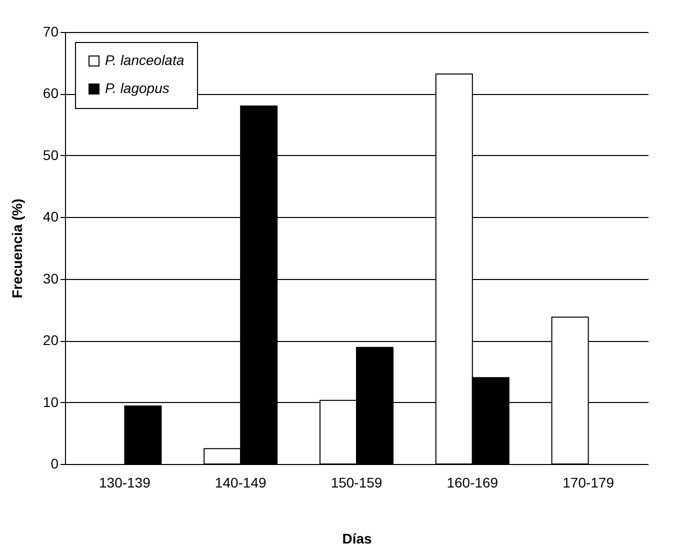  Describe the element at coordinates (124, 482) in the screenshot. I see `x-tick-label: 130-139` at that location.